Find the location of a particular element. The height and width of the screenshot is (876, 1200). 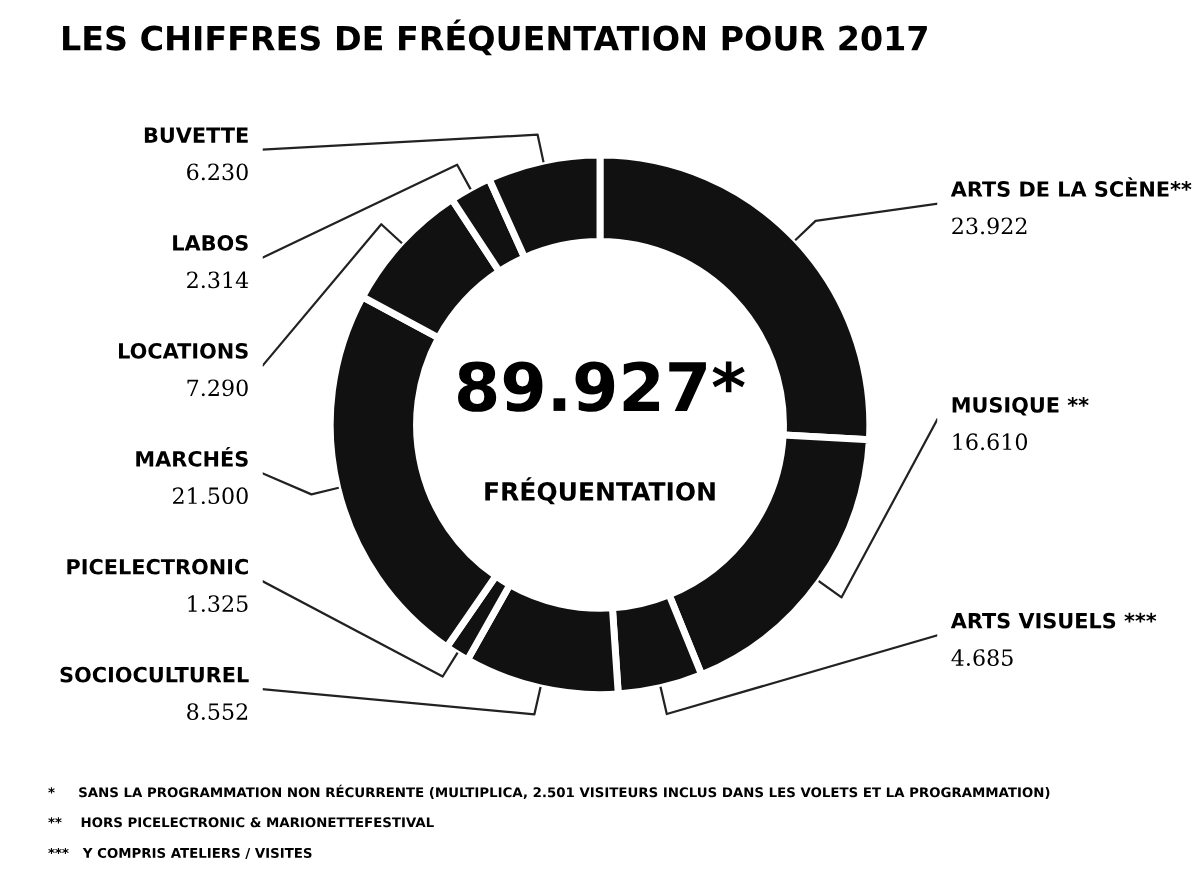

data-label: 16.610 is located at coordinates (990, 442).